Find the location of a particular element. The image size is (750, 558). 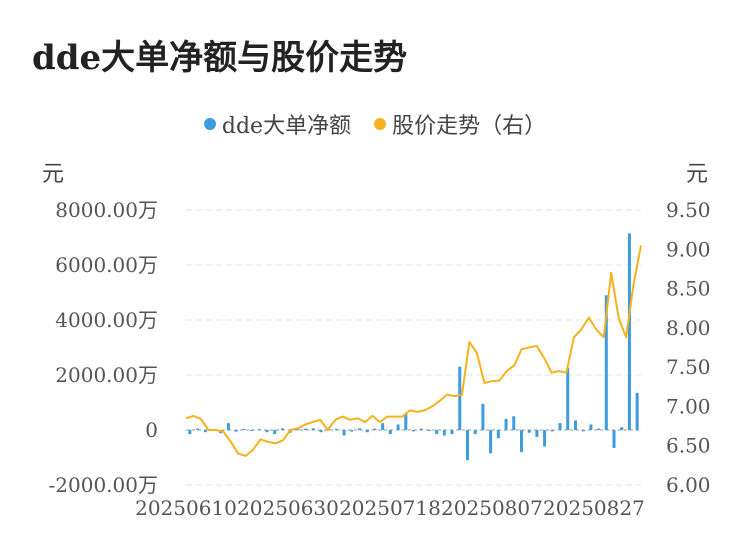

right-tick-label: 6.50 is located at coordinates (688, 446).